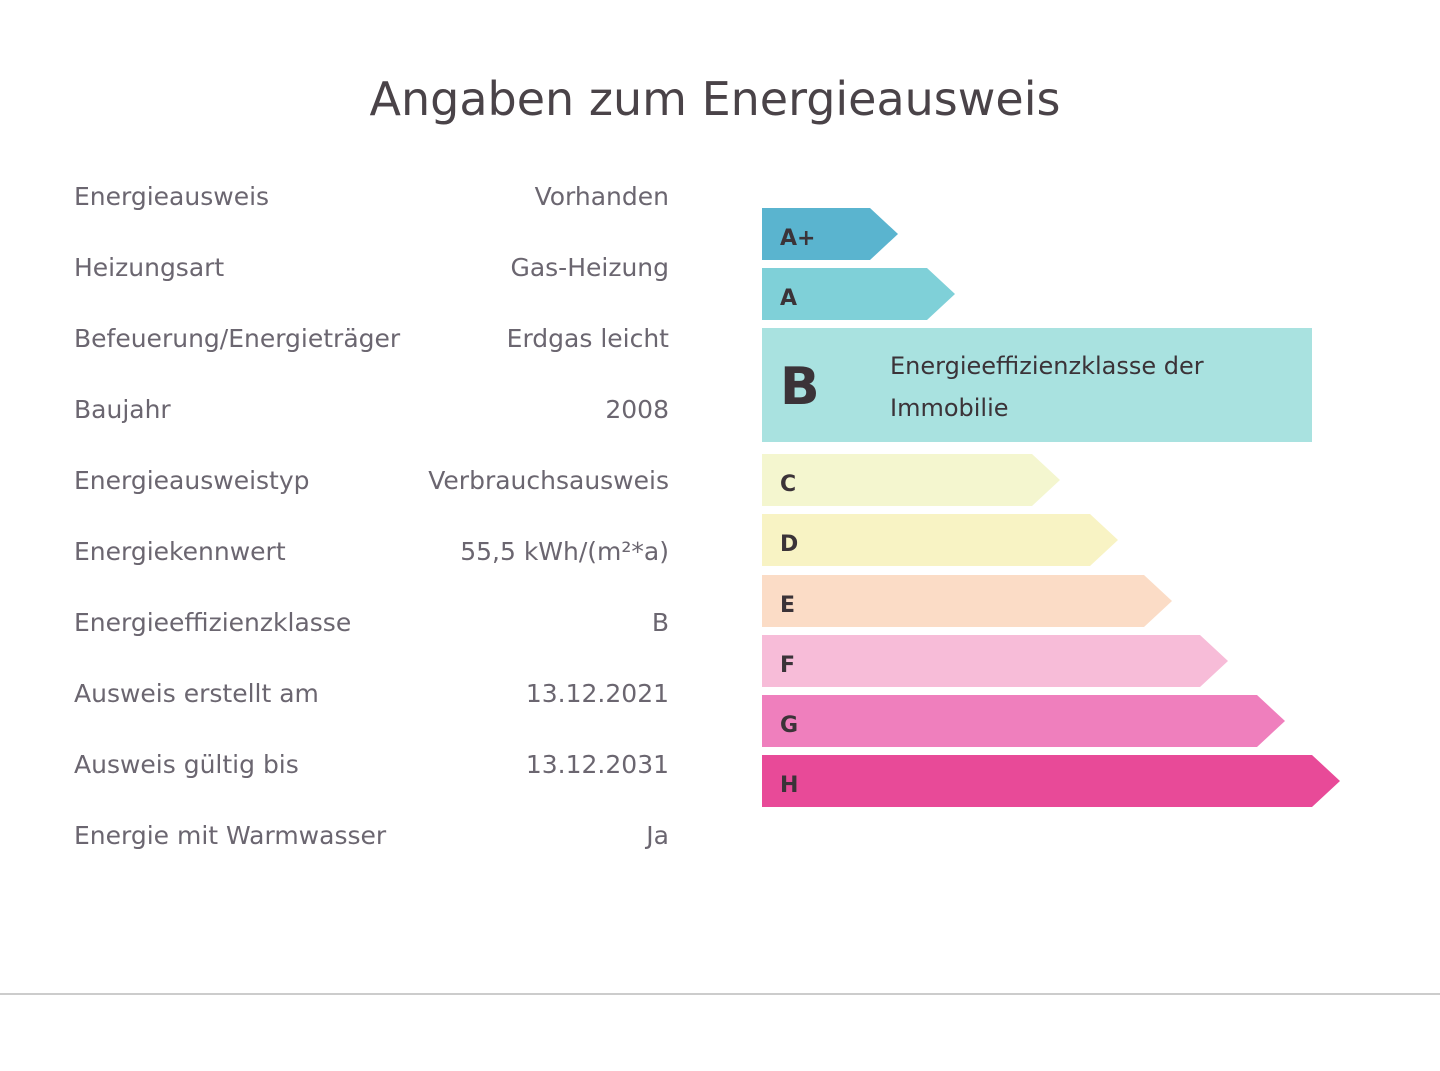 The width and height of the screenshot is (1440, 1071). What do you see at coordinates (788, 298) in the screenshot?
I see `class-label: A` at bounding box center [788, 298].